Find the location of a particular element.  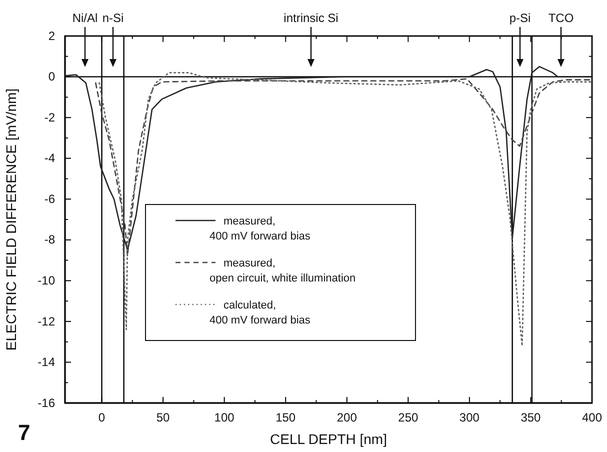

y-tick-label: -12 is located at coordinates (47, 321).